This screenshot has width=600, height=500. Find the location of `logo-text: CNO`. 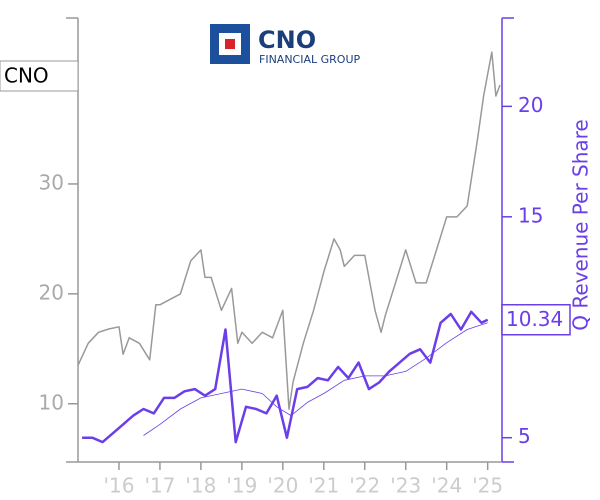

logo-text: CNO is located at coordinates (287, 40).